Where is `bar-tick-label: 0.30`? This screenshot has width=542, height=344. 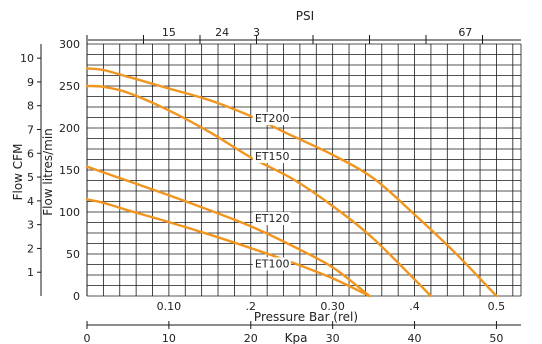 bar-tick-label: 0.30 is located at coordinates (332, 306).